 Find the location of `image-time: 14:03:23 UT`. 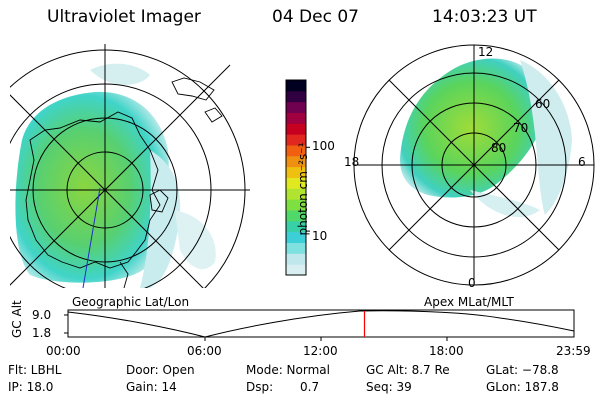

image-time: 14:03:23 UT is located at coordinates (484, 17).